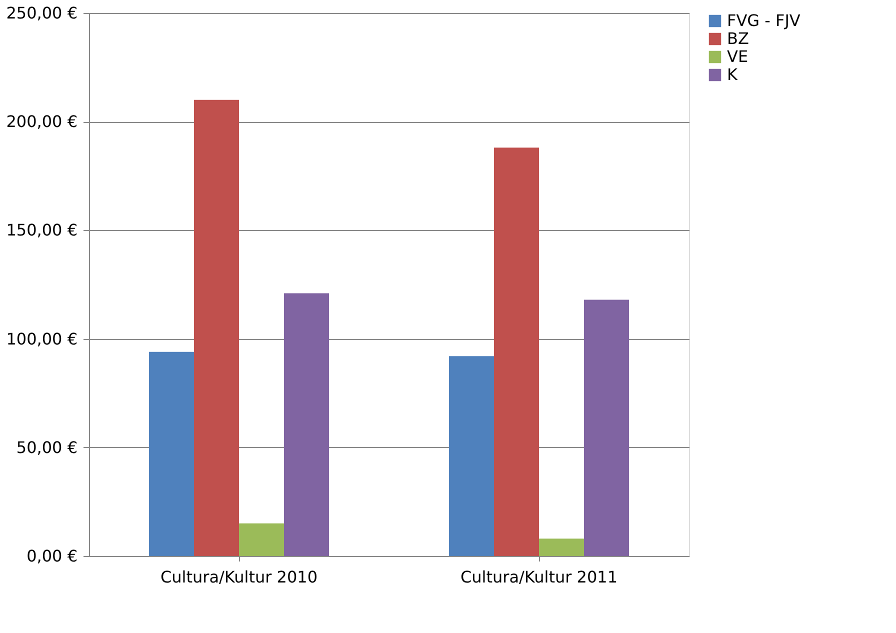  Describe the element at coordinates (52, 556) in the screenshot. I see `y-tick-label: 0,00 €` at that location.